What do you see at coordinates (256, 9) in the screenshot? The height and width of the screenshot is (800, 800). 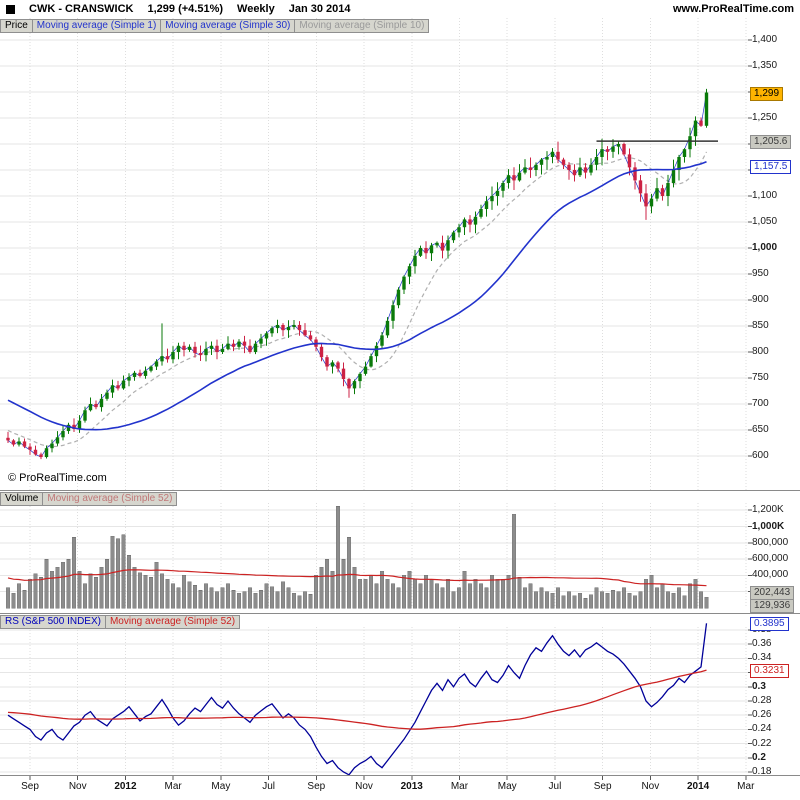 I see `timeframe-label: Weekly` at bounding box center [256, 9].